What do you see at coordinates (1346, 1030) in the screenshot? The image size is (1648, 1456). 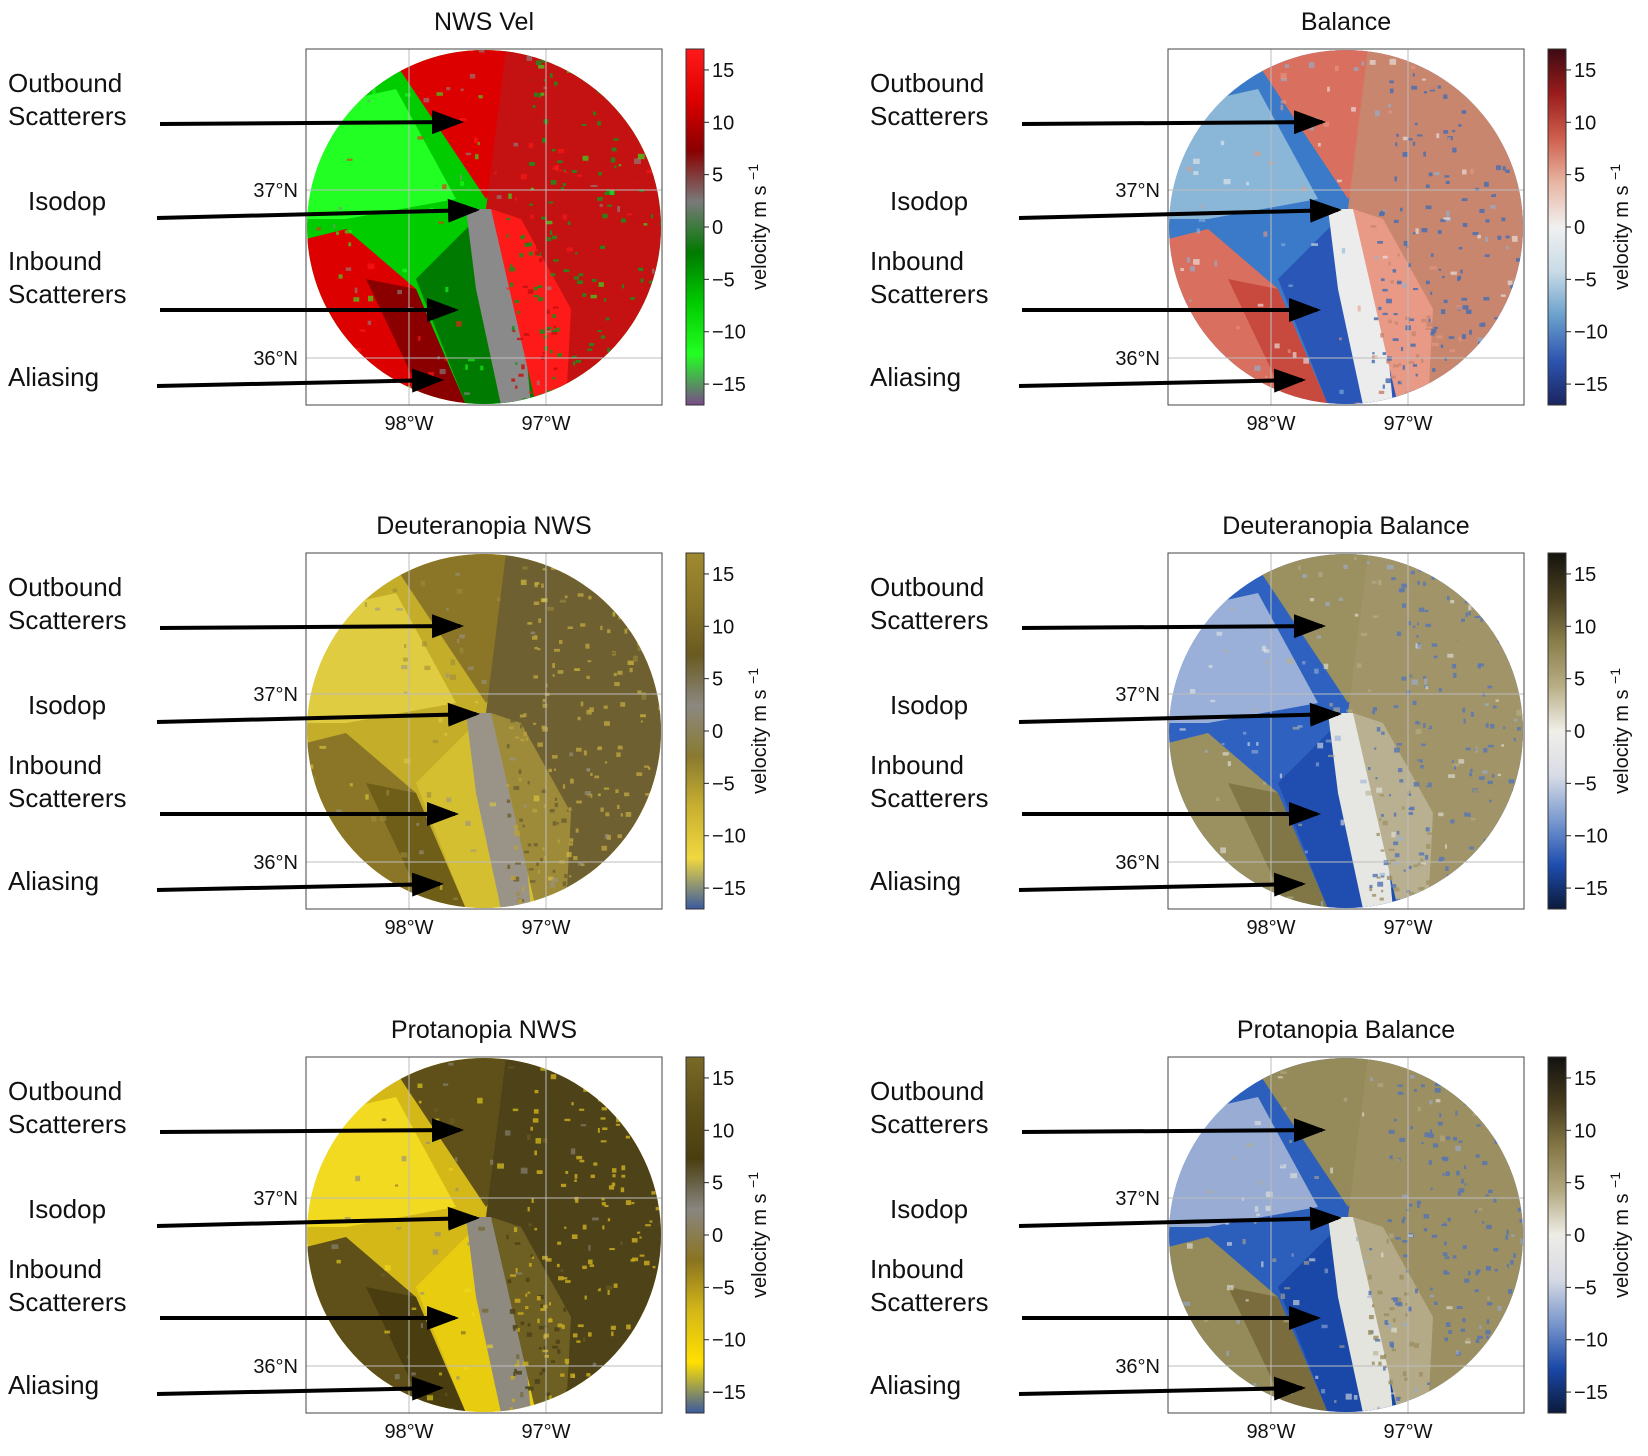 I see `panel-title: Protanopia Balance` at bounding box center [1346, 1030].